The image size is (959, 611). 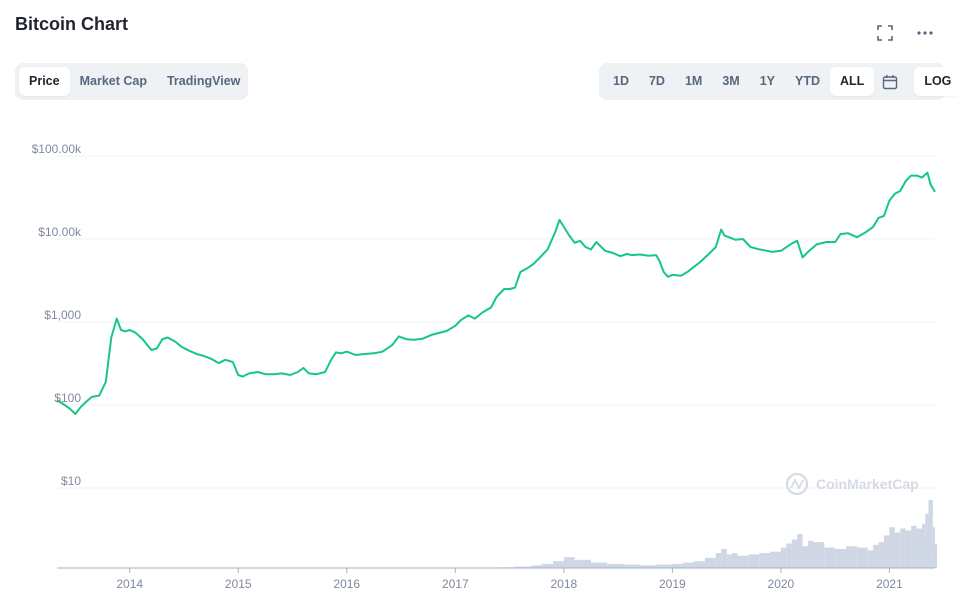 I want to click on x-tick-label: 2019, so click(x=672, y=584).